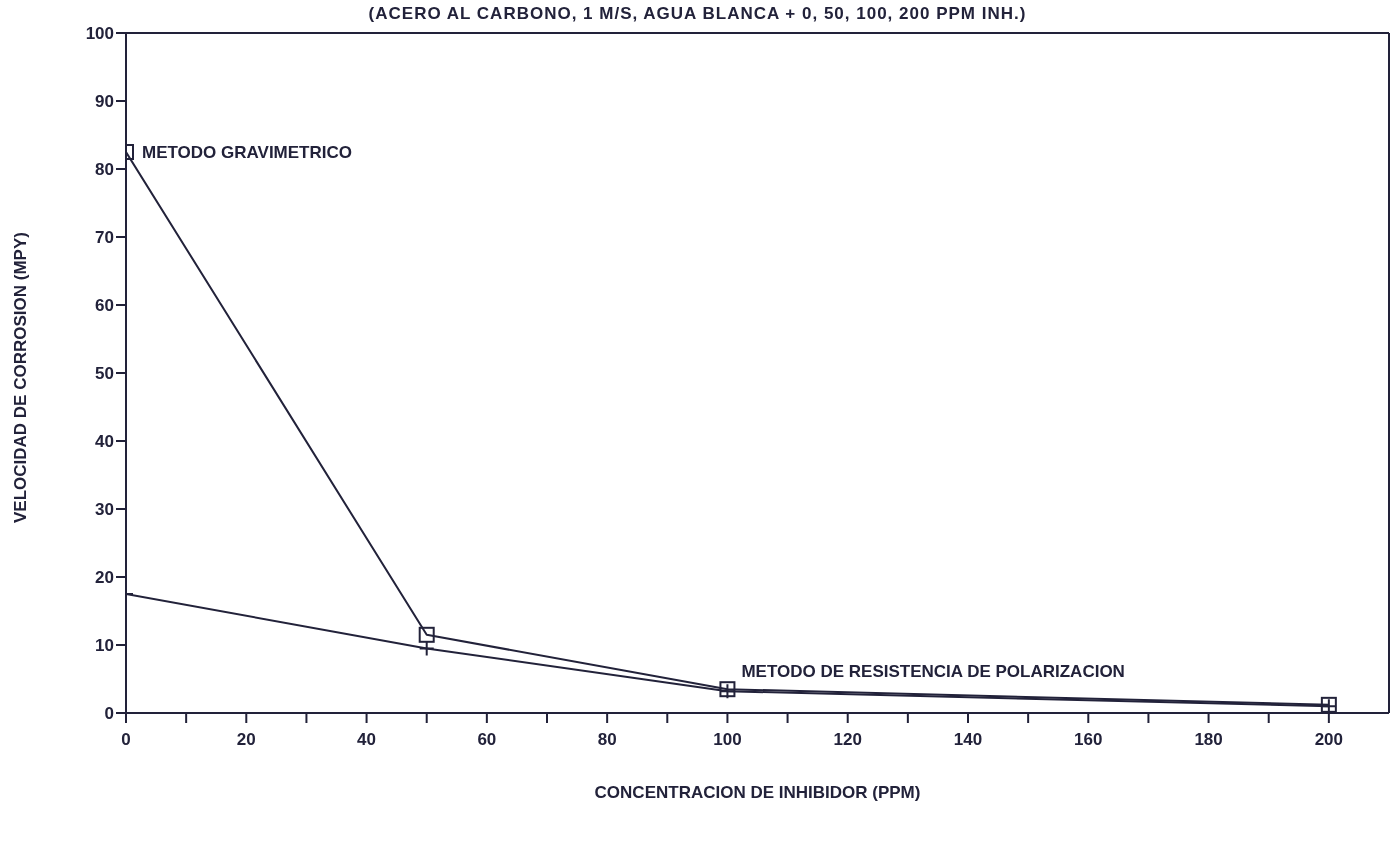 The width and height of the screenshot is (1395, 843). Describe the element at coordinates (99, 34) in the screenshot. I see `y-tick-label: 100` at that location.